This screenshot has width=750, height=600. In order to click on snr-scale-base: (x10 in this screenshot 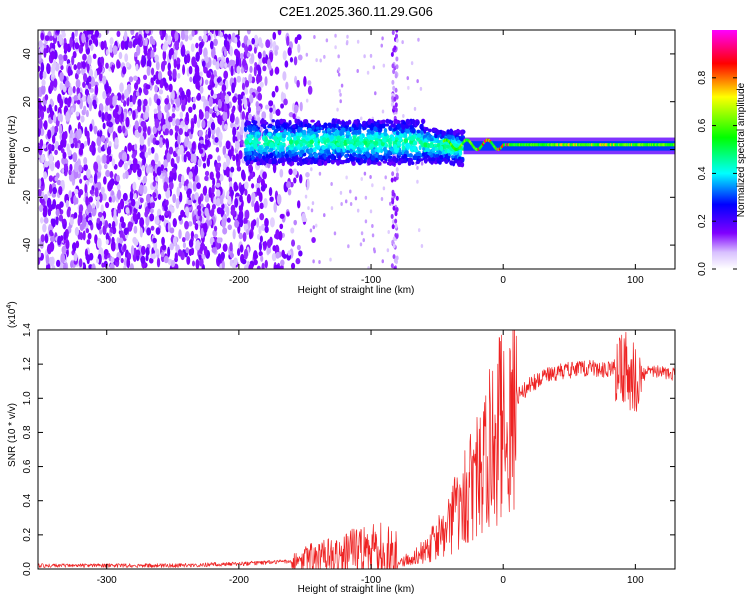, I will do `click(12, 318)`.